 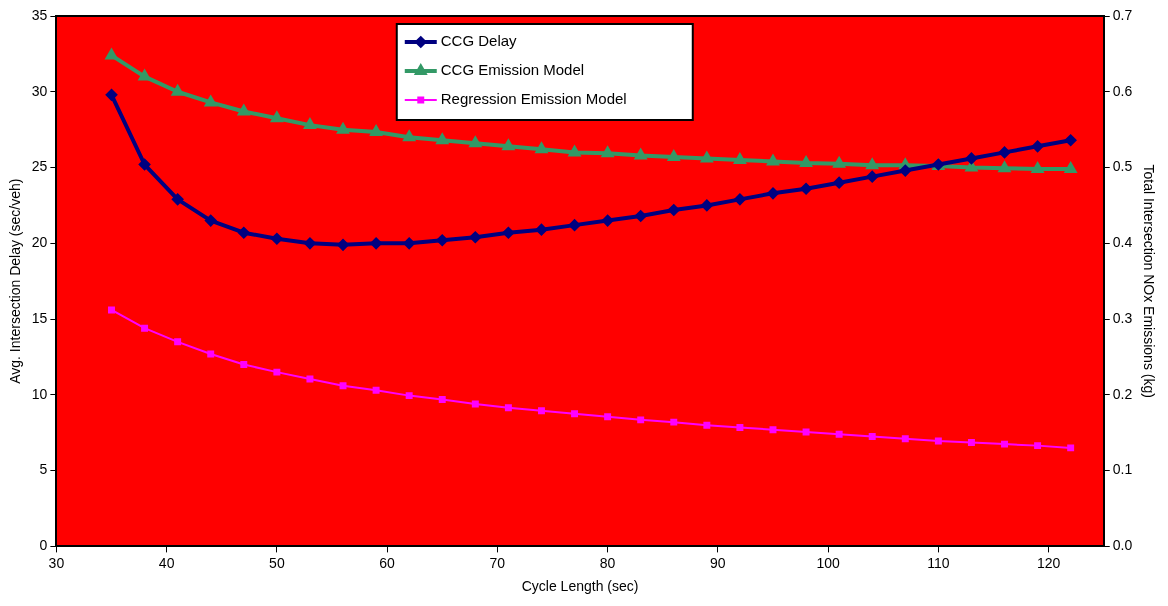 I want to click on x-tick-label: 80, so click(x=607, y=562).